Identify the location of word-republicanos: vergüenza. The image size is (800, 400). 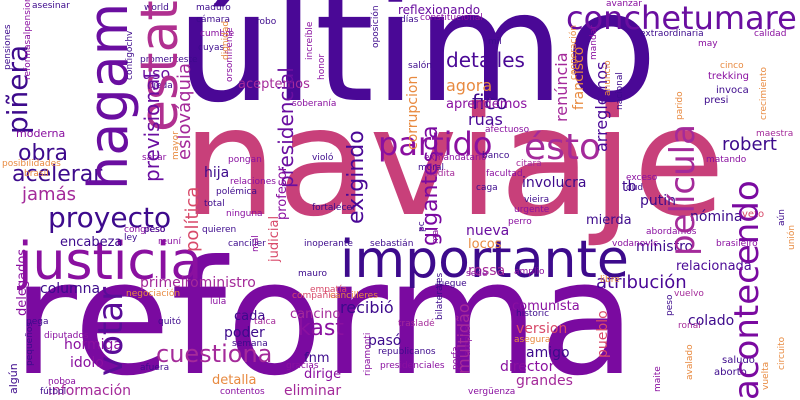
(492, 392).